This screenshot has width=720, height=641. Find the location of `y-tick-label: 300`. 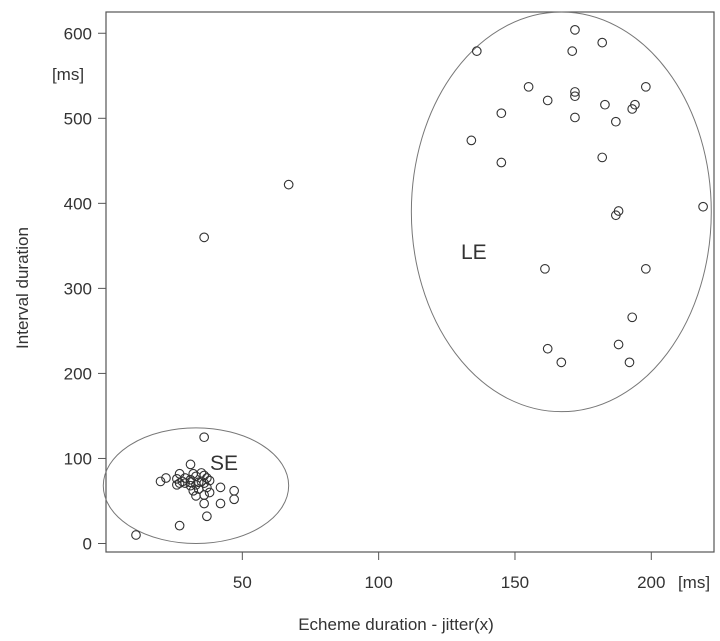

y-tick-label: 300 is located at coordinates (78, 288).